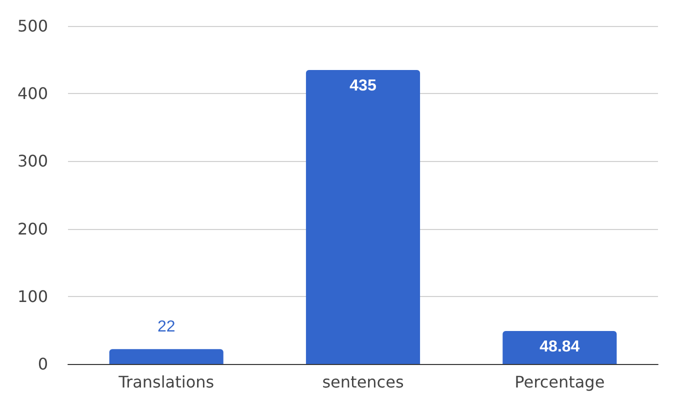 This screenshot has height=410, width=674. Describe the element at coordinates (363, 85) in the screenshot. I see `data-label: 435` at that location.